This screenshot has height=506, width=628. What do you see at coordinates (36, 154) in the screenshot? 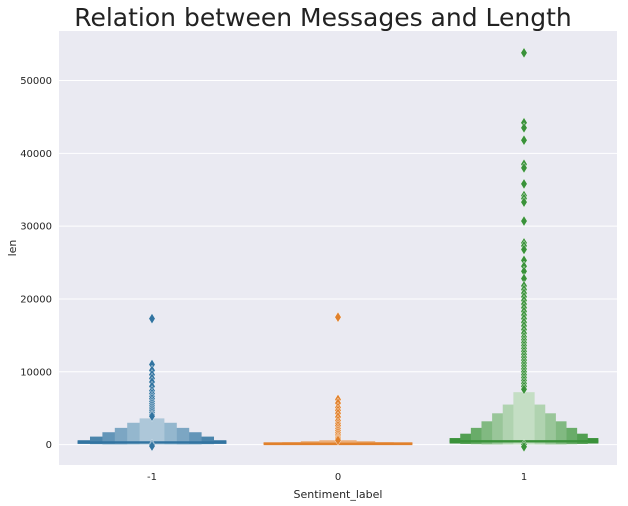
I see `y-tick-label-4: 40000` at bounding box center [36, 154].